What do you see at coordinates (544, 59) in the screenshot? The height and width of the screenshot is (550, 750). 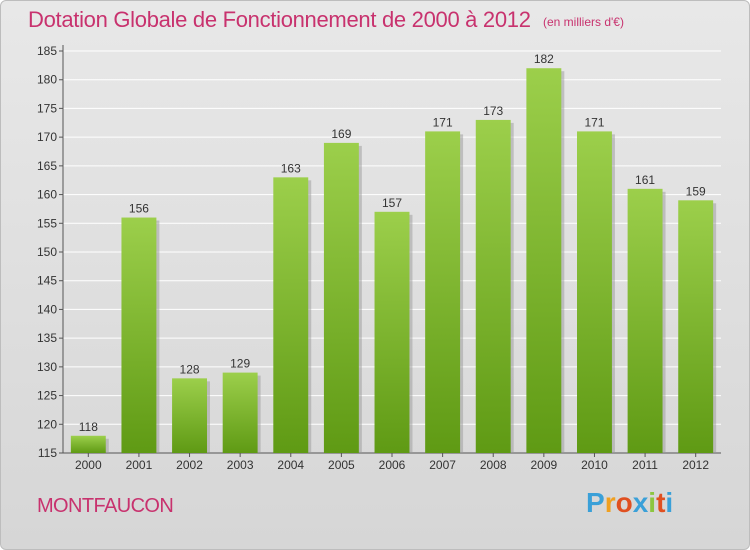 I see `bar-value-label: 182` at bounding box center [544, 59].